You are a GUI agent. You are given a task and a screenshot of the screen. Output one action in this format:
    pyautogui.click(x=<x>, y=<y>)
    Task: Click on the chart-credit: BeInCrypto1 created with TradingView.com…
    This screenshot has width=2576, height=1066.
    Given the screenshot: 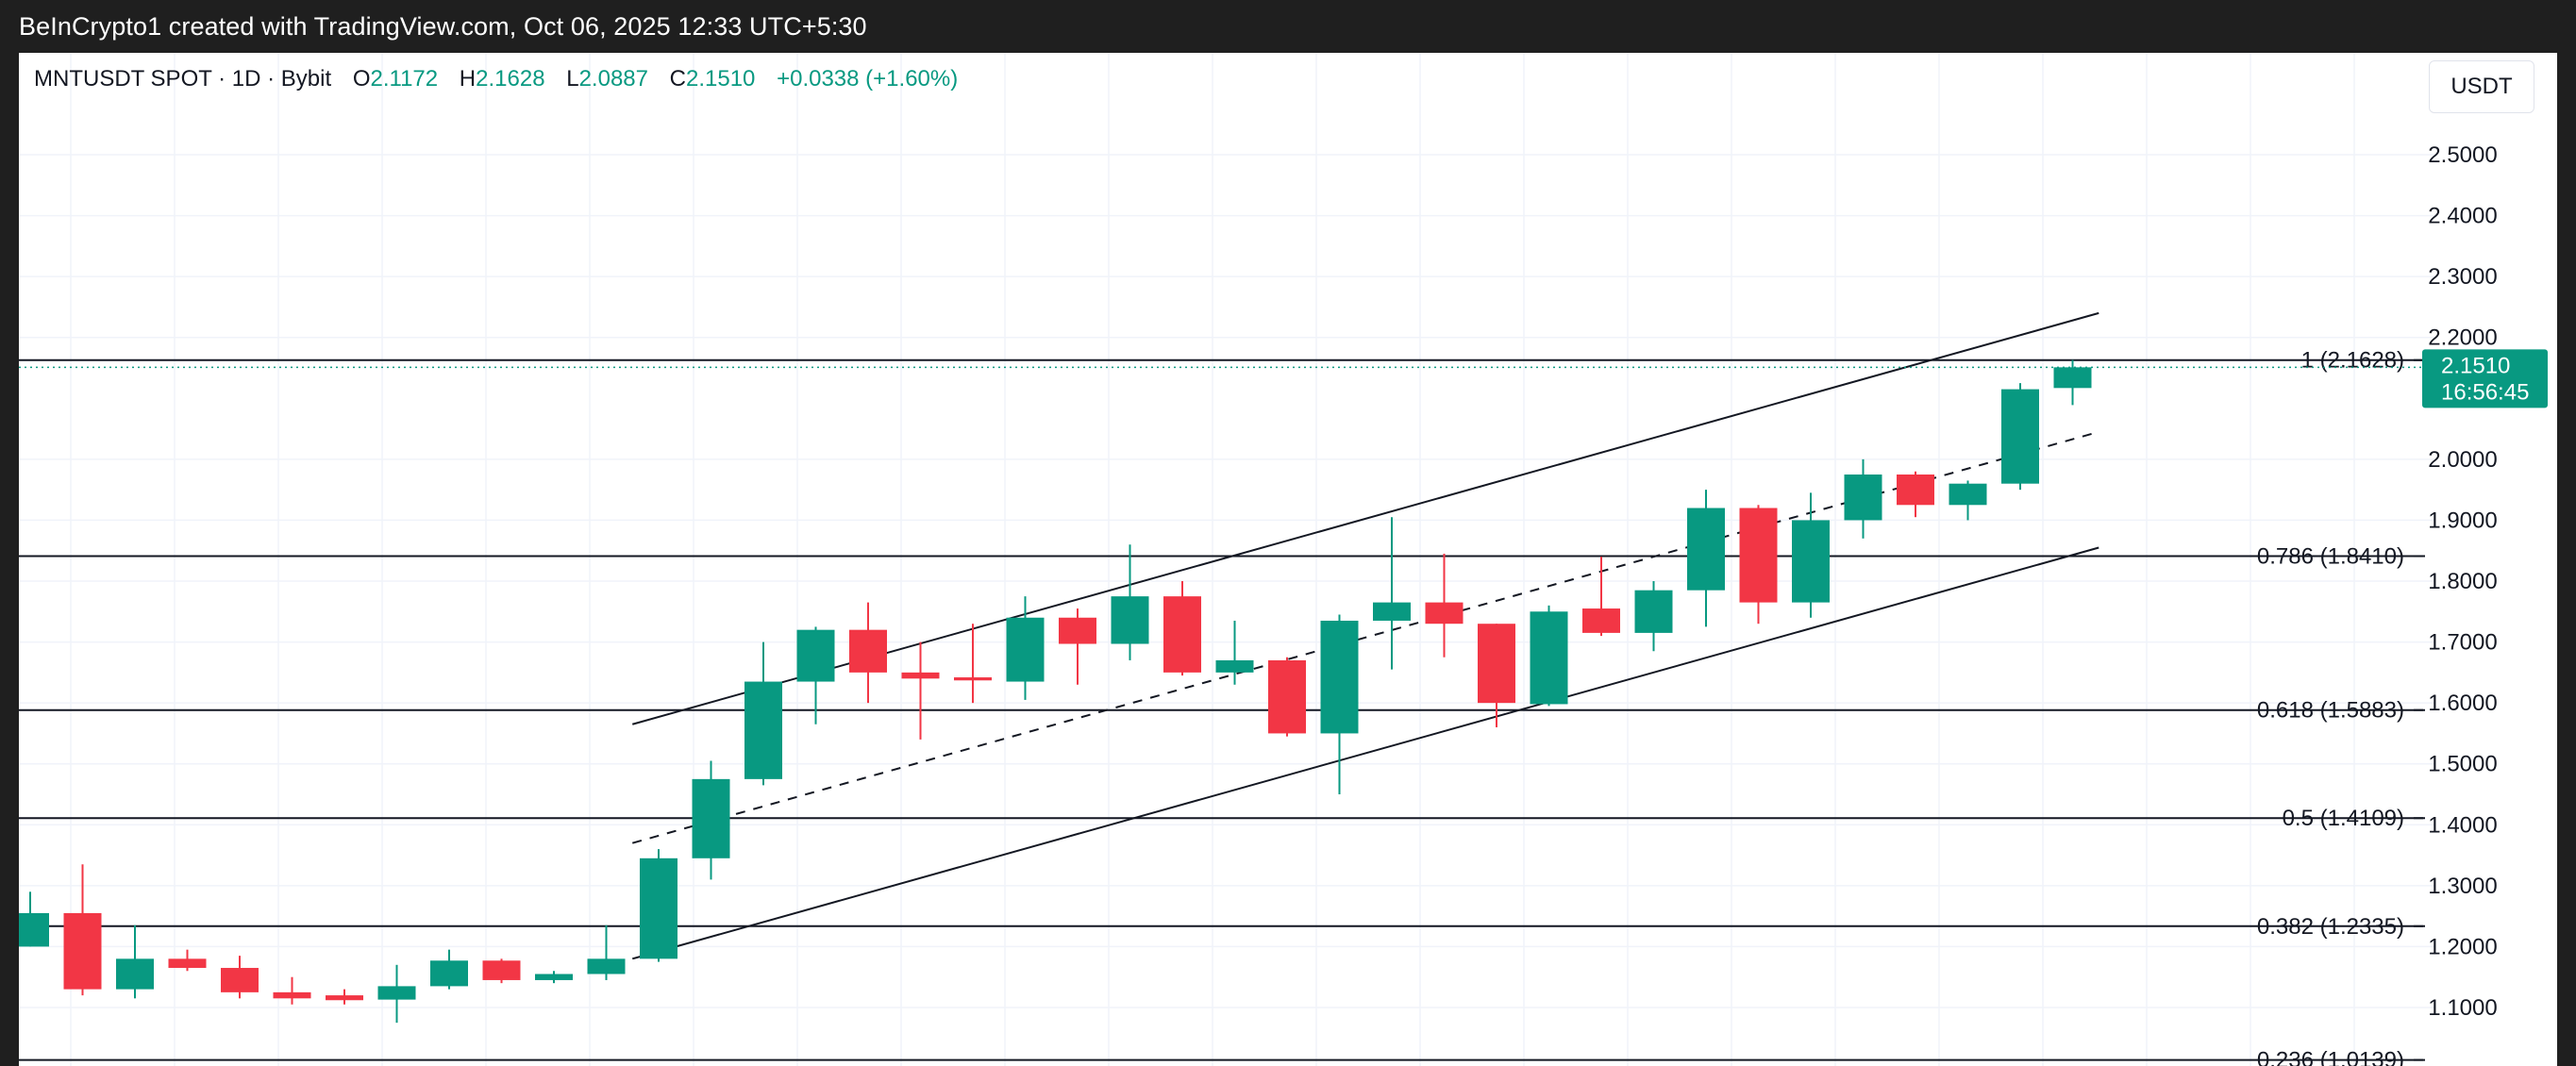 What is the action you would take?
    pyautogui.click(x=443, y=26)
    